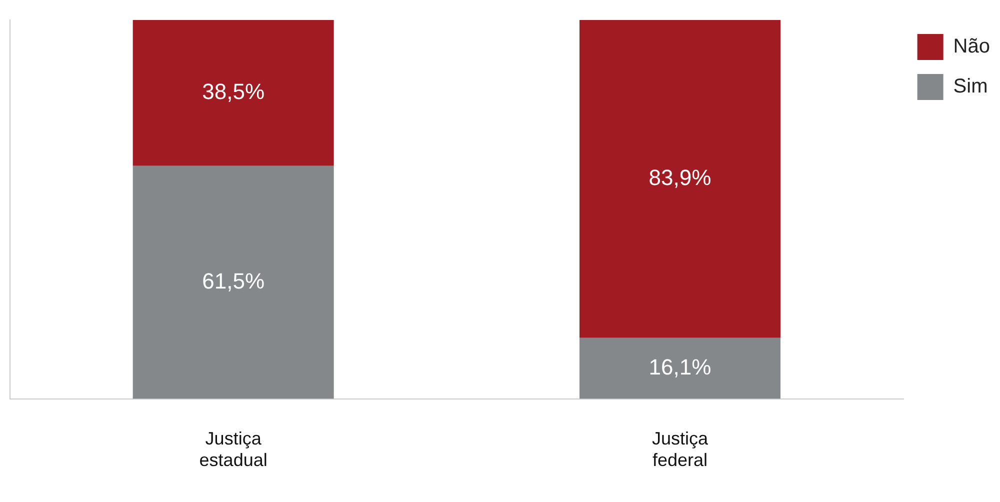  Describe the element at coordinates (680, 367) in the screenshot. I see `data-label: 16,1%` at that location.